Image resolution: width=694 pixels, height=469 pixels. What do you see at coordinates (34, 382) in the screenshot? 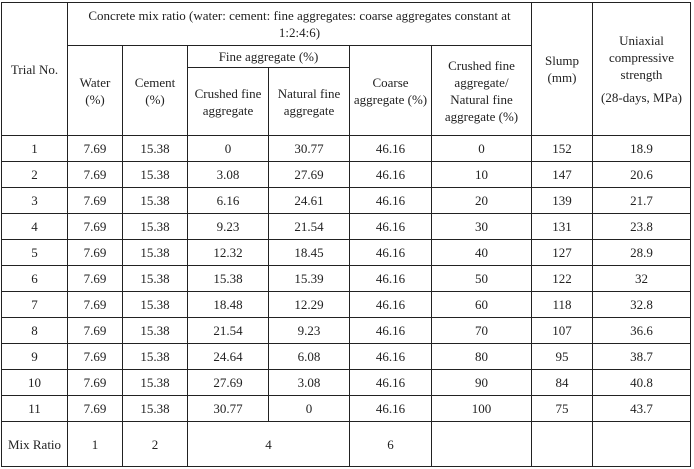
I see `table-cell: 10` at bounding box center [34, 382].